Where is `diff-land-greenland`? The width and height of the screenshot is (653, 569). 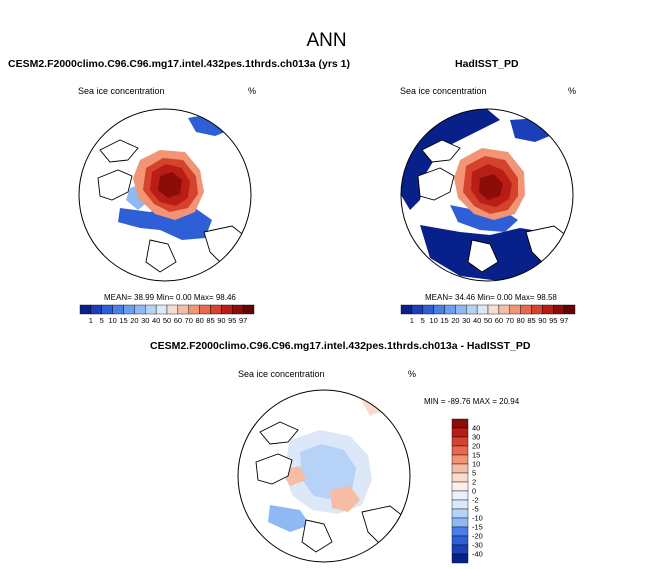
diff-land-greenland is located at coordinates (274, 469).